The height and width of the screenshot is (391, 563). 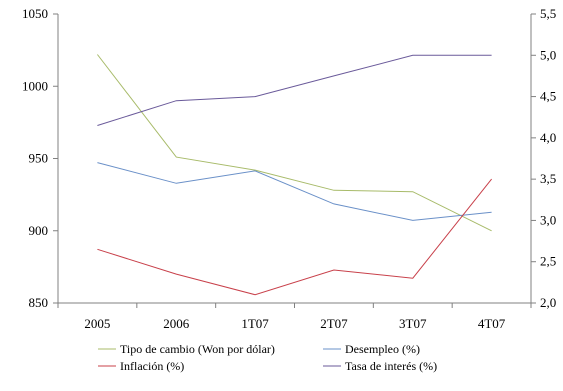 What do you see at coordinates (548, 219) in the screenshot?
I see `right-tick-label: 3,0` at bounding box center [548, 219].